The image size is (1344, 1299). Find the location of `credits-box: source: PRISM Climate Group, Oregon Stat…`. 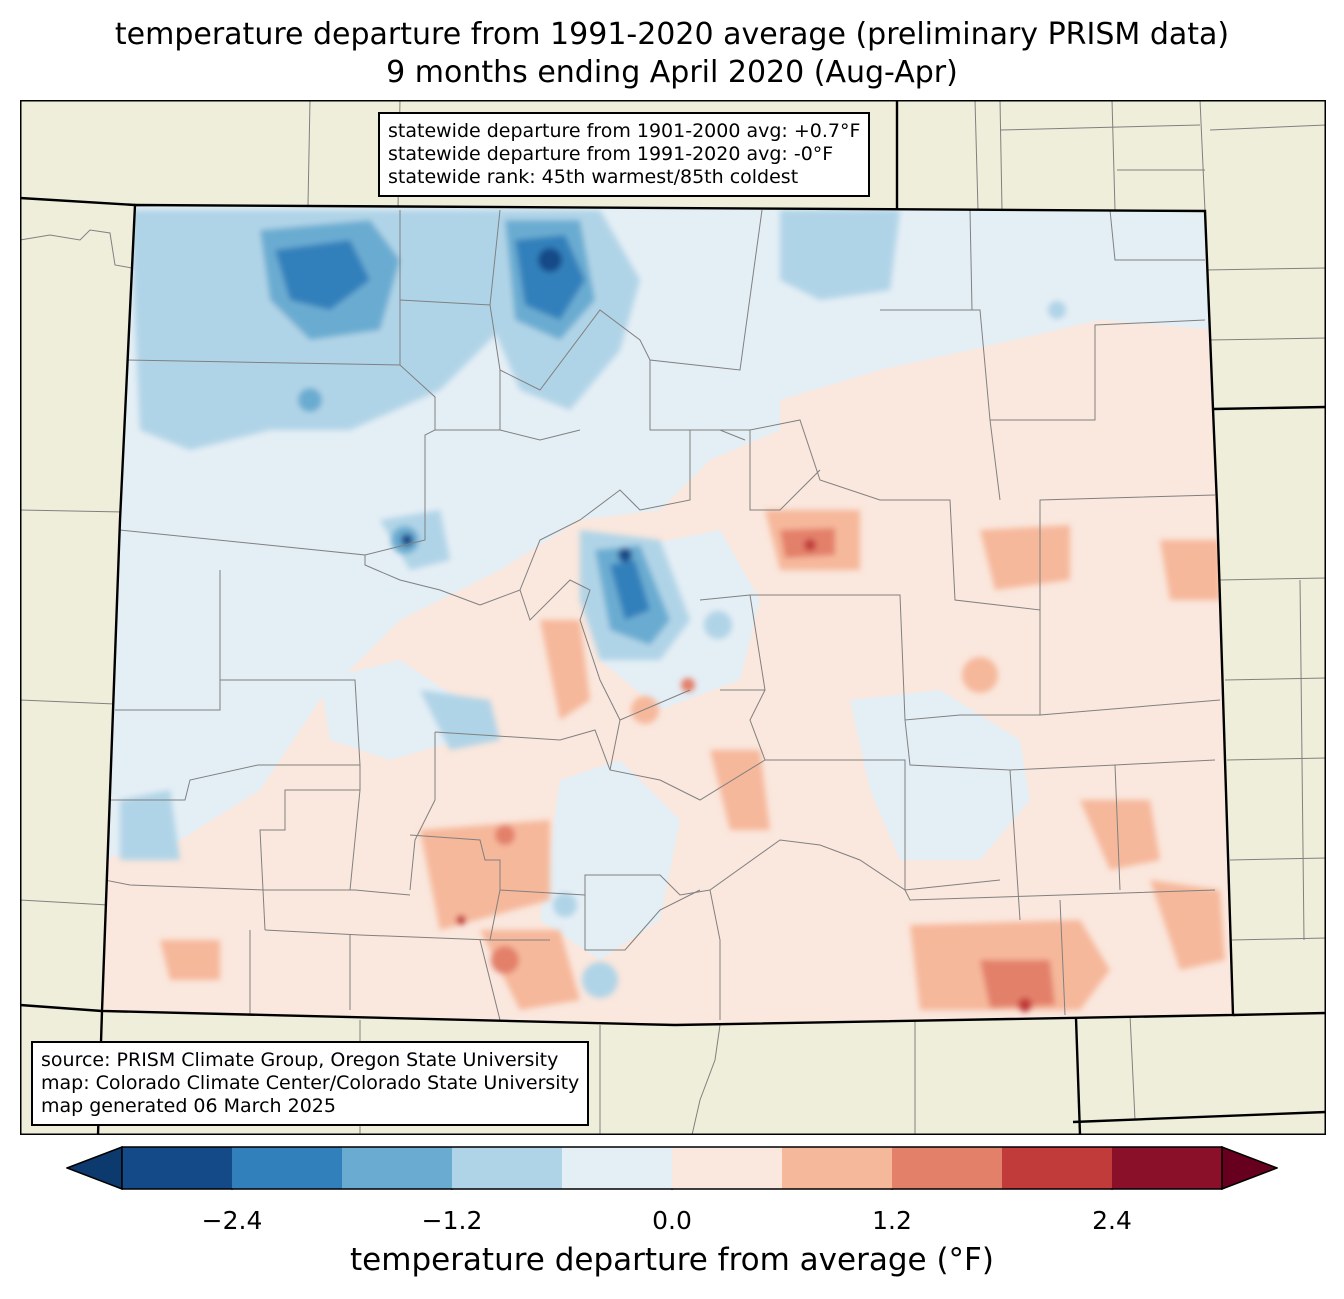

credits-box: source: PRISM Climate Group, Oregon Stat… is located at coordinates (310, 1083).